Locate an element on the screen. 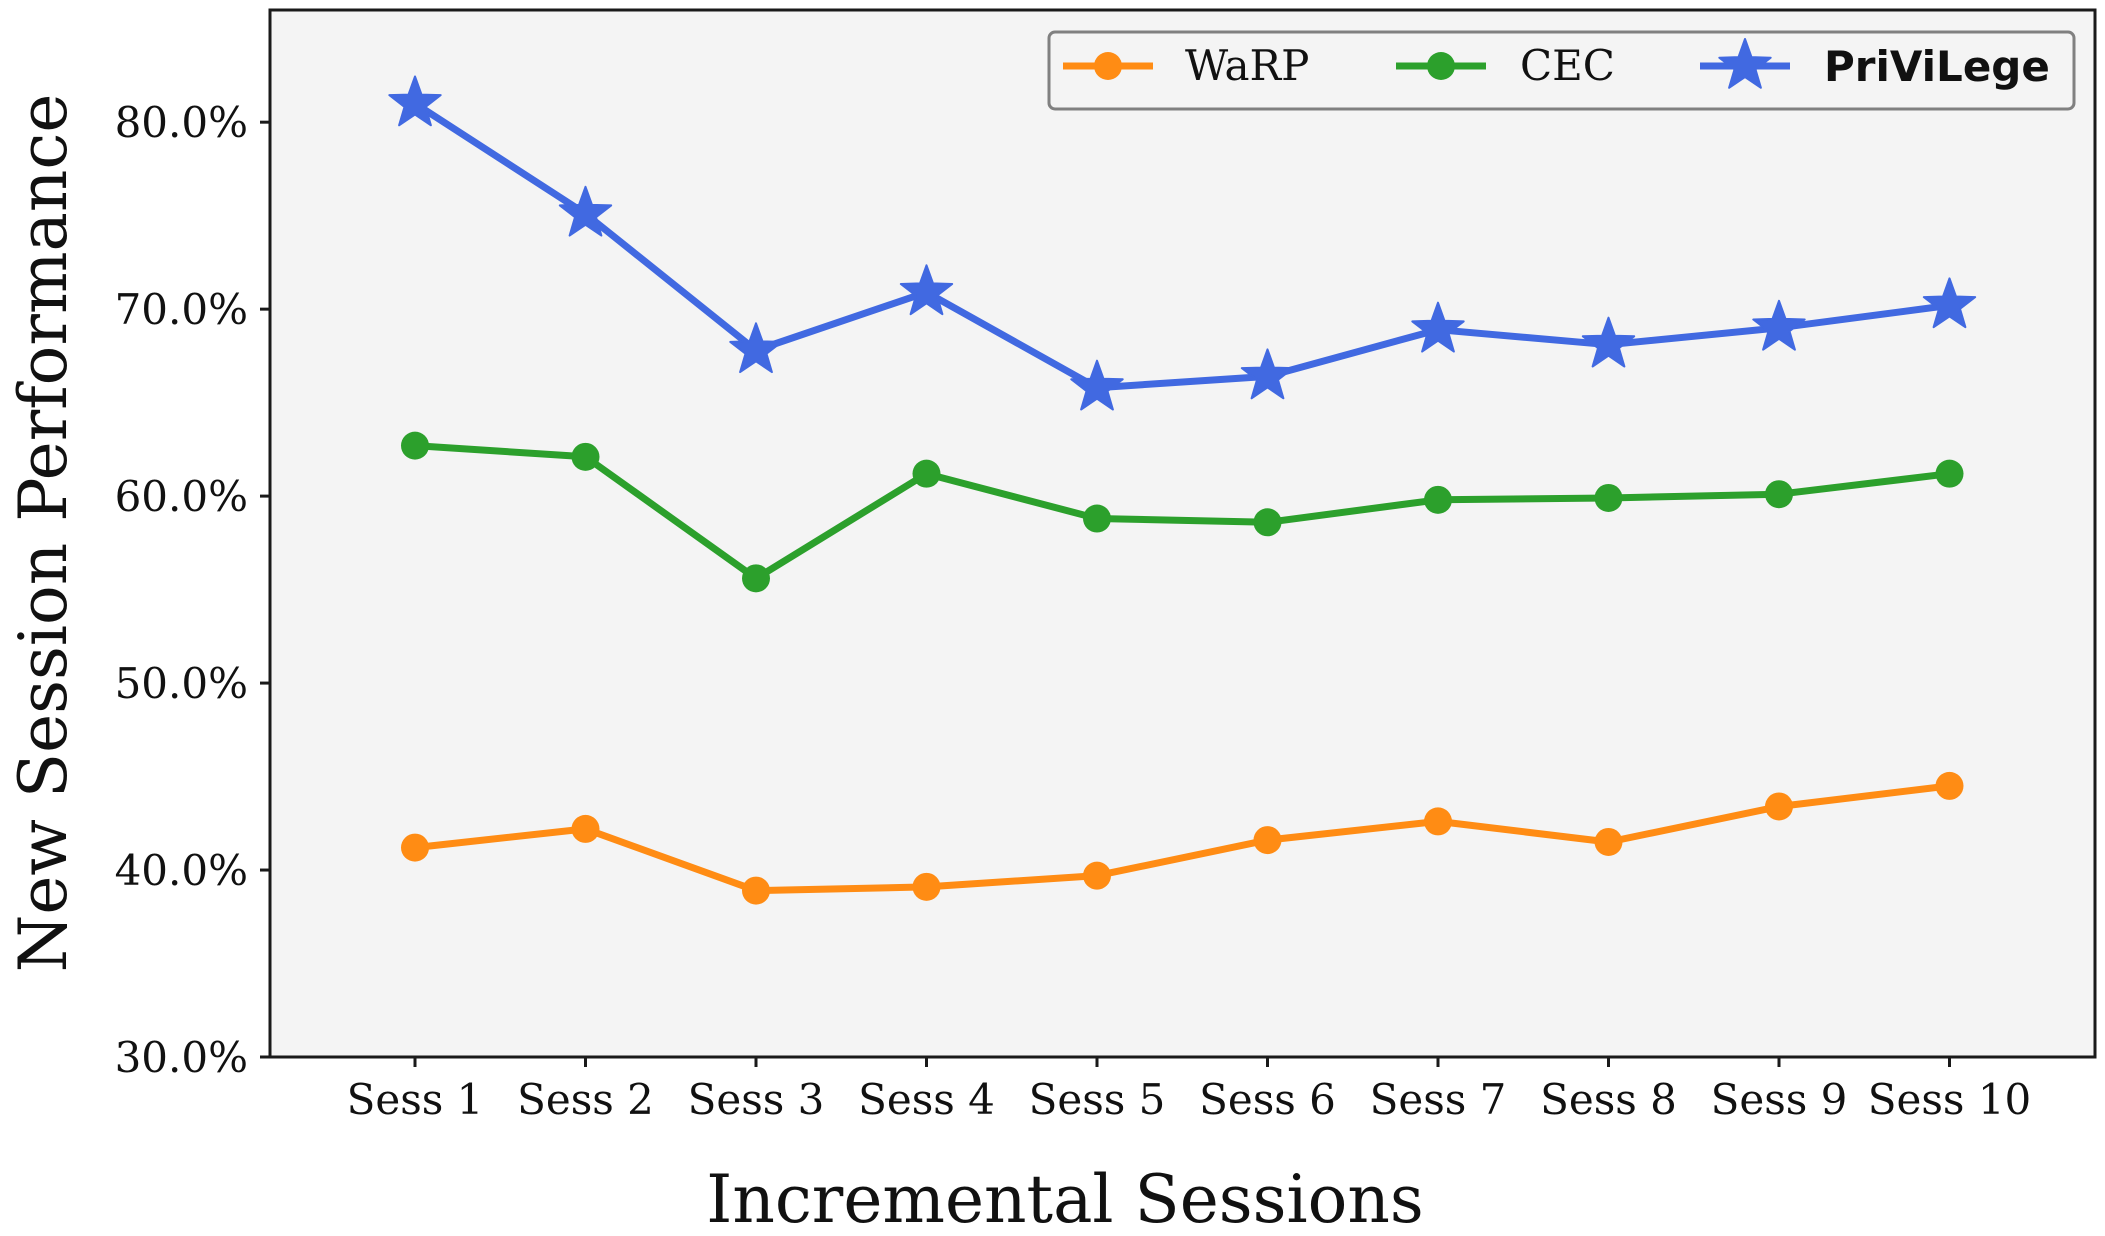 This screenshot has height=1236, width=2105. x-tick-label: Sess 8 is located at coordinates (1608, 1099).